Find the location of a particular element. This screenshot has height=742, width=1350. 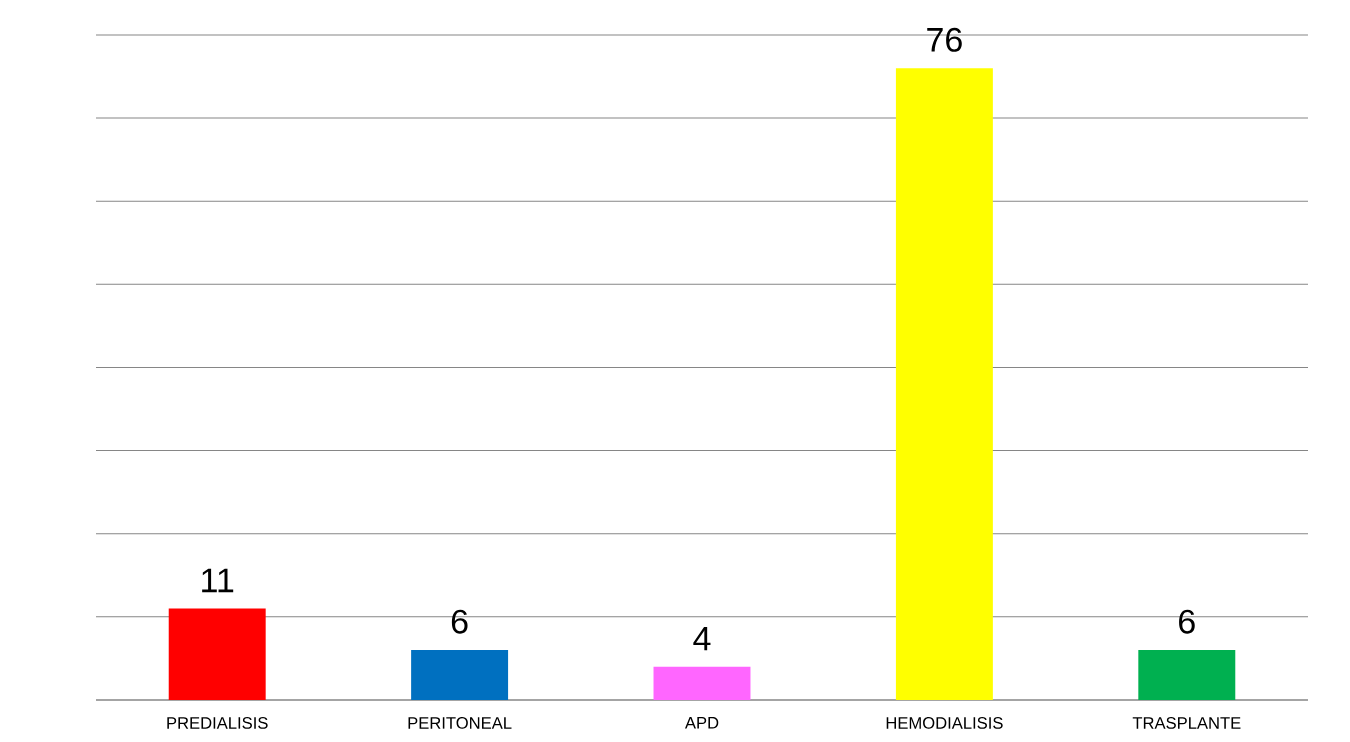

x-tick-label: APD is located at coordinates (701, 723).